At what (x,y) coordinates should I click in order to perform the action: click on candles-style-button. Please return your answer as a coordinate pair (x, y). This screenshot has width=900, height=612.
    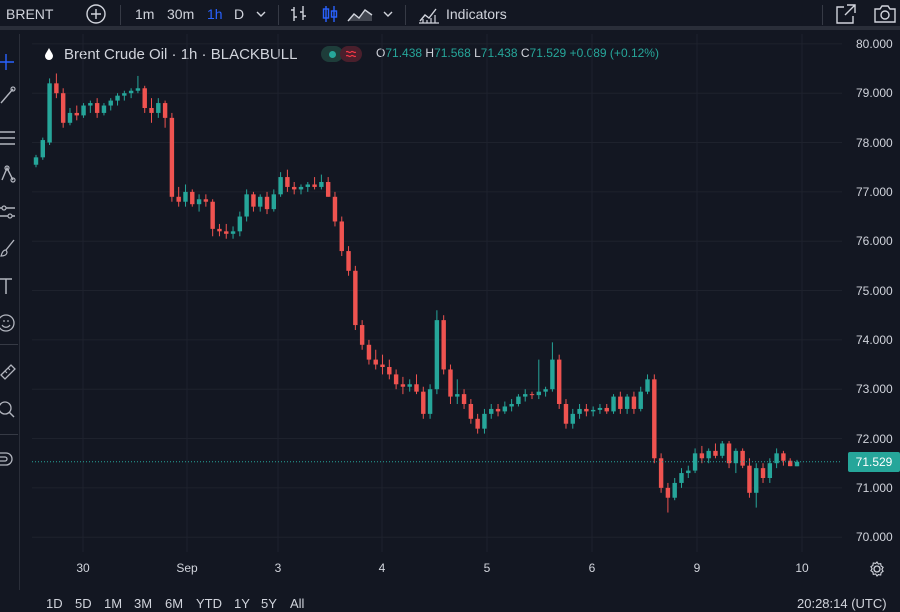
    Looking at the image, I should click on (330, 14).